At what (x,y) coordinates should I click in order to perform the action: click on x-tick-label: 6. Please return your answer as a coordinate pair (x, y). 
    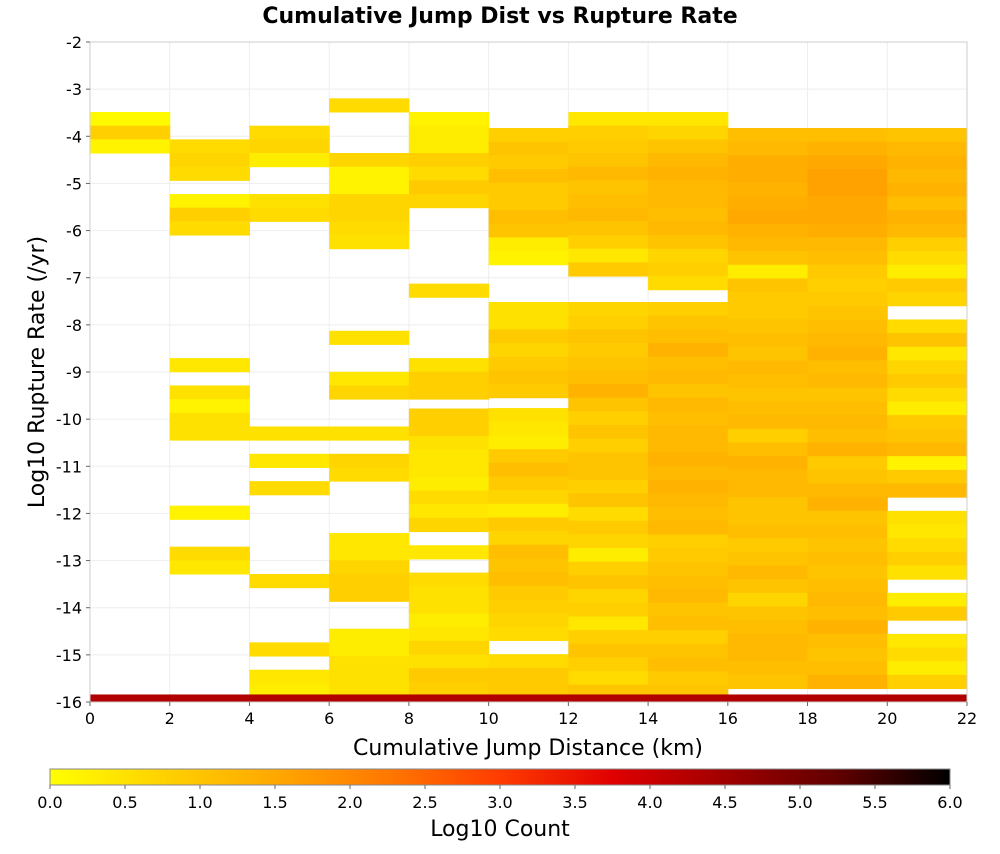
    Looking at the image, I should click on (329, 718).